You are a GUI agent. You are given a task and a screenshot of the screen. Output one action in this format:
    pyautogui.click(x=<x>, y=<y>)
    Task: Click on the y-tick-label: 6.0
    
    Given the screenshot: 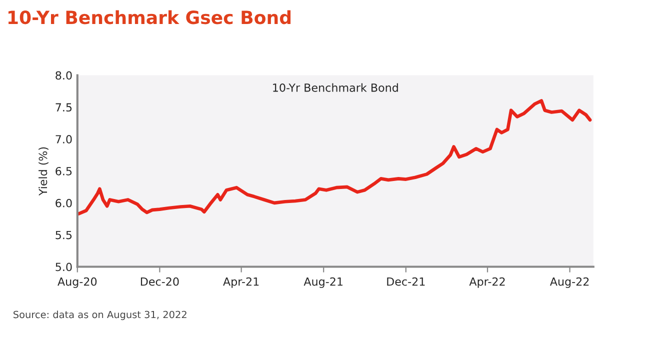 What is the action you would take?
    pyautogui.click(x=64, y=203)
    